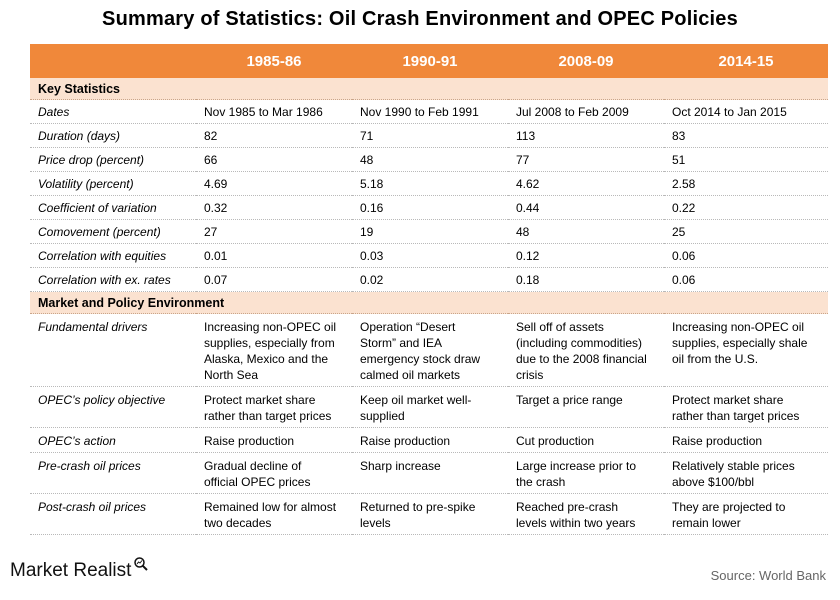  I want to click on table-cell: Sharp increase, so click(430, 473).